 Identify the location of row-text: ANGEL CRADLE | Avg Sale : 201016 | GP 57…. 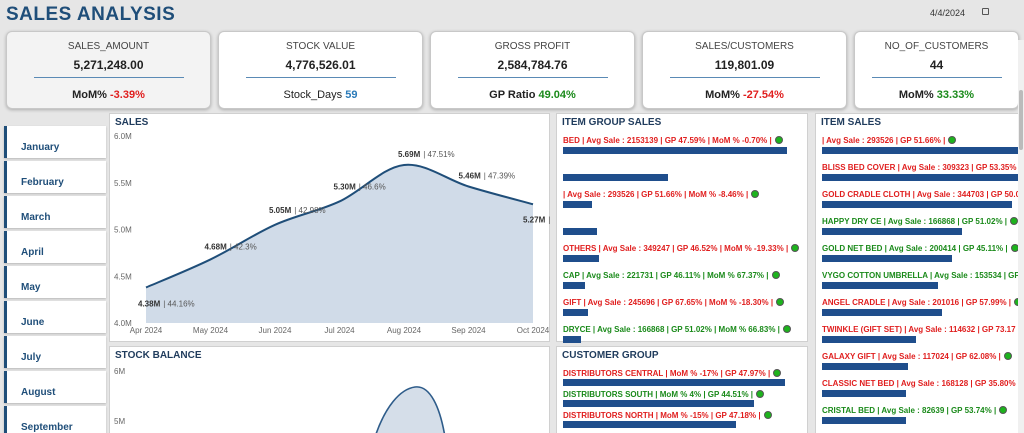
(917, 302).